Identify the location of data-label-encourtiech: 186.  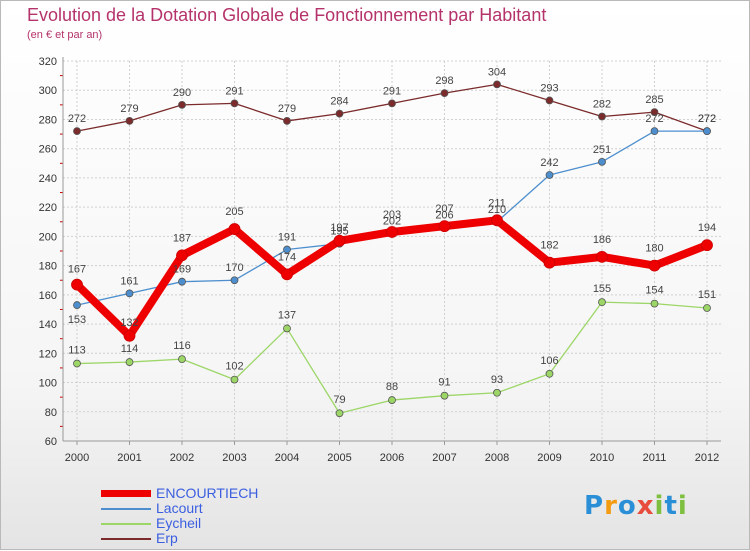
(602, 240).